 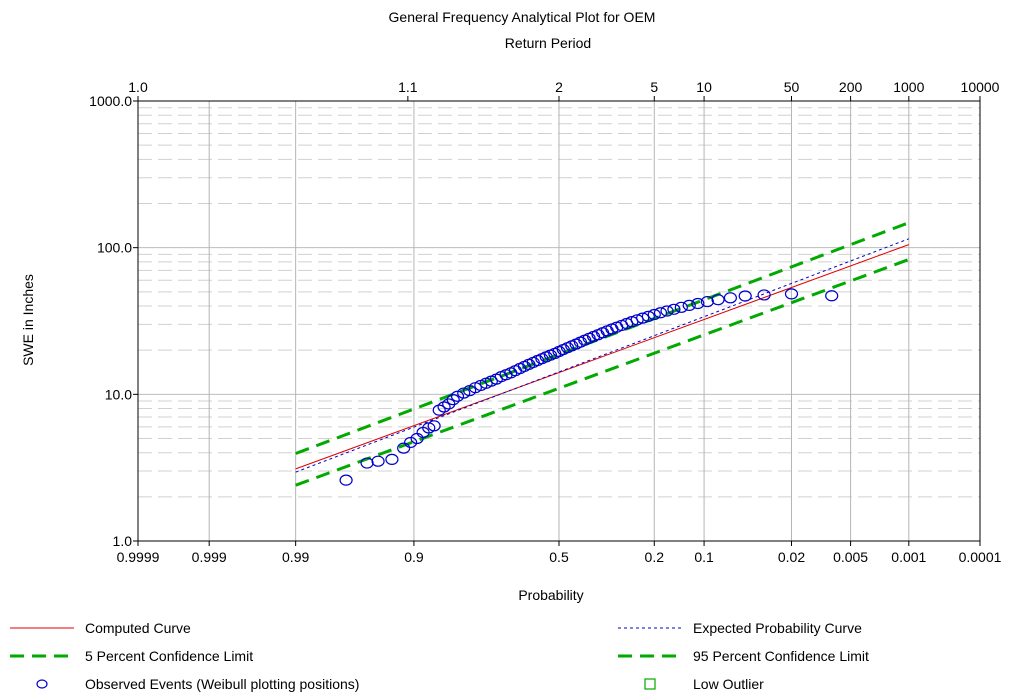 I want to click on legend-item-conf5: 5 Percent Confidence Limit, so click(x=131, y=656).